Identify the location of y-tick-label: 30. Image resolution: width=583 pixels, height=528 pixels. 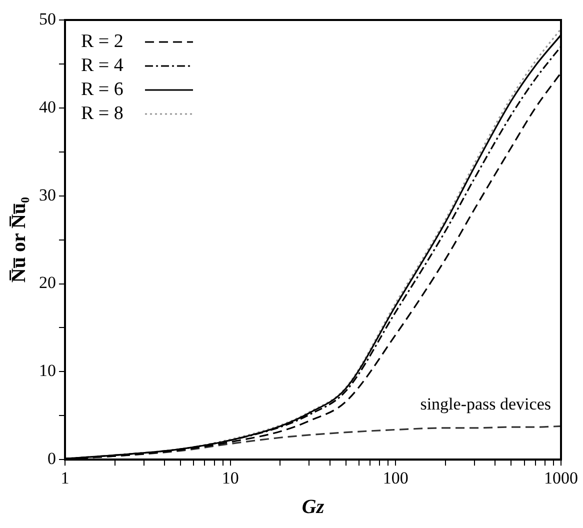
(47, 194).